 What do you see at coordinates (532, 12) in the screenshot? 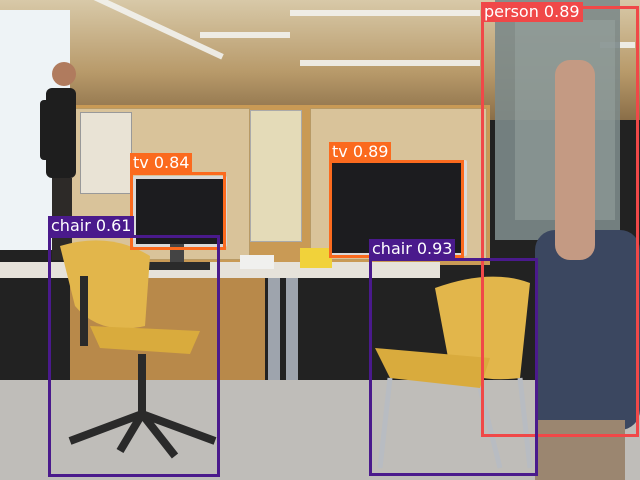
I see `detection-label-person: person 0.89` at bounding box center [532, 12].